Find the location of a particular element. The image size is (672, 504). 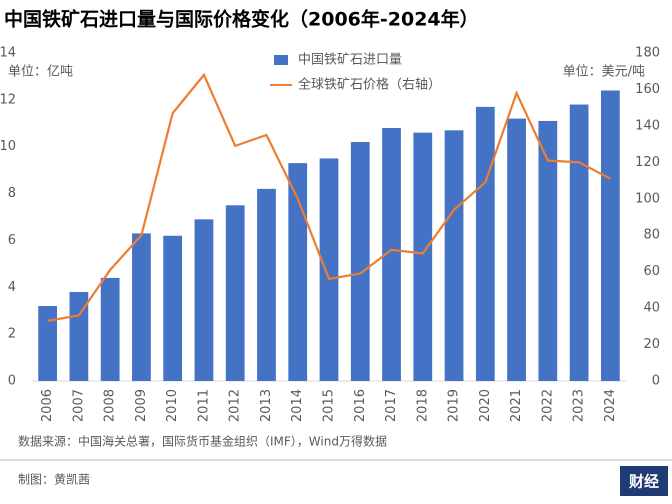

y-unit-label: 单位：亿吨 is located at coordinates (40, 72).